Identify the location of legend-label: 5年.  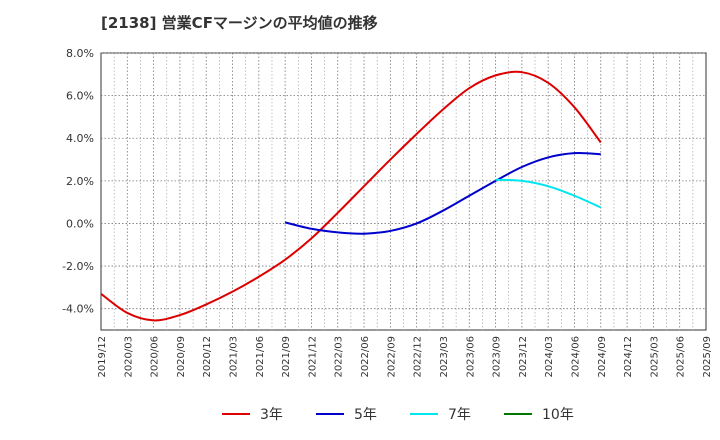
(365, 415).